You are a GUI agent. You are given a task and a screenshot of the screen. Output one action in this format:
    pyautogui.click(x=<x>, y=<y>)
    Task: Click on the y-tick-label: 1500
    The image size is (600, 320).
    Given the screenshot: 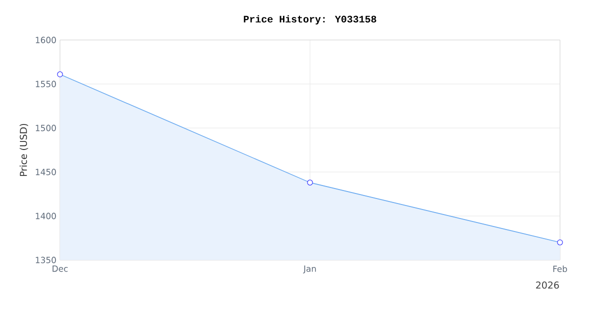 What is the action you would take?
    pyautogui.click(x=46, y=128)
    